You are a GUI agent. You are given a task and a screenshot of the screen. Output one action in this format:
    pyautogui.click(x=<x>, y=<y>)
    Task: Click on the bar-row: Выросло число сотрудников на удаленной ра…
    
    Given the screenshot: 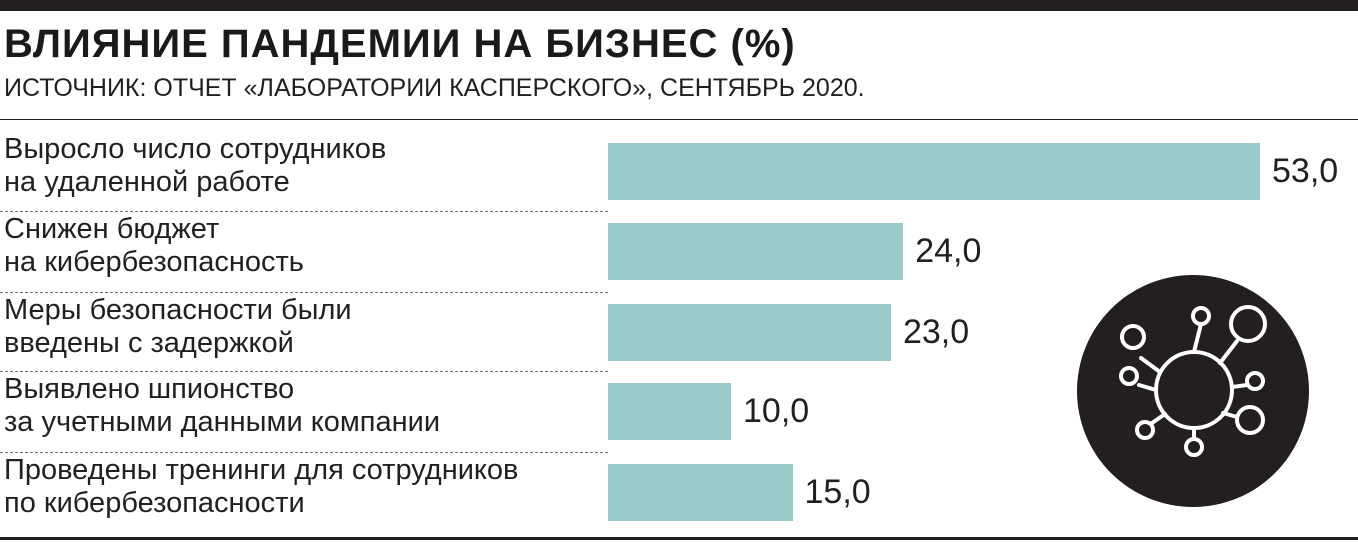 What is the action you would take?
    pyautogui.click(x=679, y=159)
    